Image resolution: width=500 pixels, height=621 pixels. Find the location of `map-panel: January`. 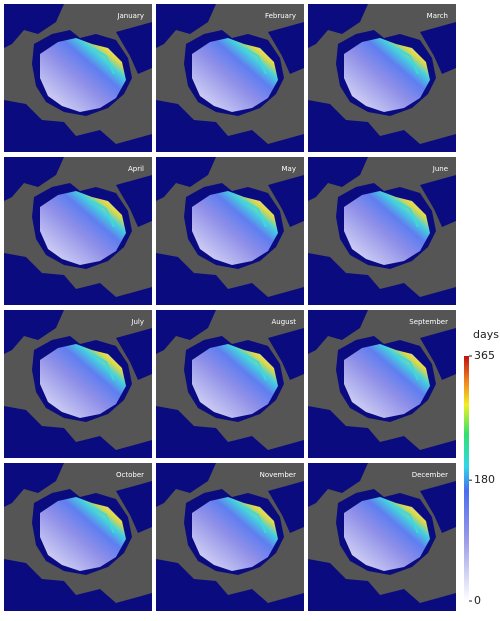

map-panel: January is located at coordinates (78, 78).